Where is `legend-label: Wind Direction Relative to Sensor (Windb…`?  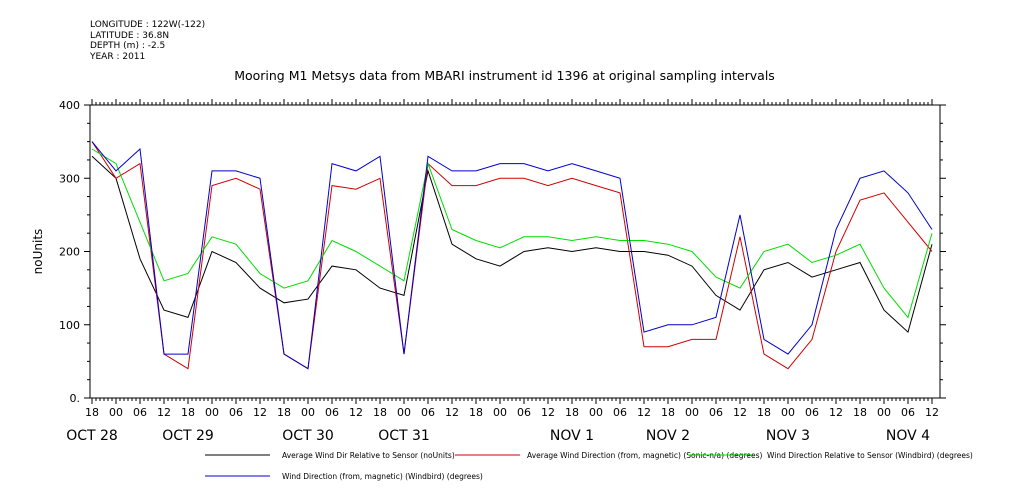 legend-label: Wind Direction Relative to Sensor (Windb… is located at coordinates (870, 455).